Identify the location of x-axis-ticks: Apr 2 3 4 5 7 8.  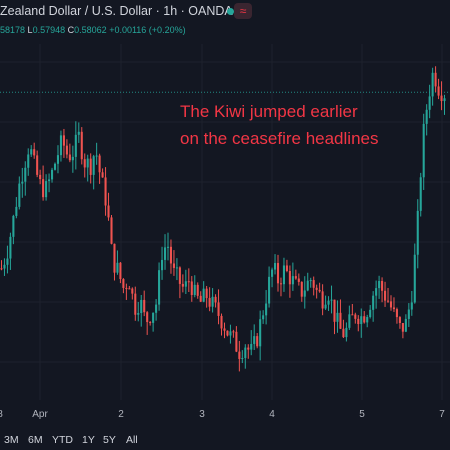
(222, 414).